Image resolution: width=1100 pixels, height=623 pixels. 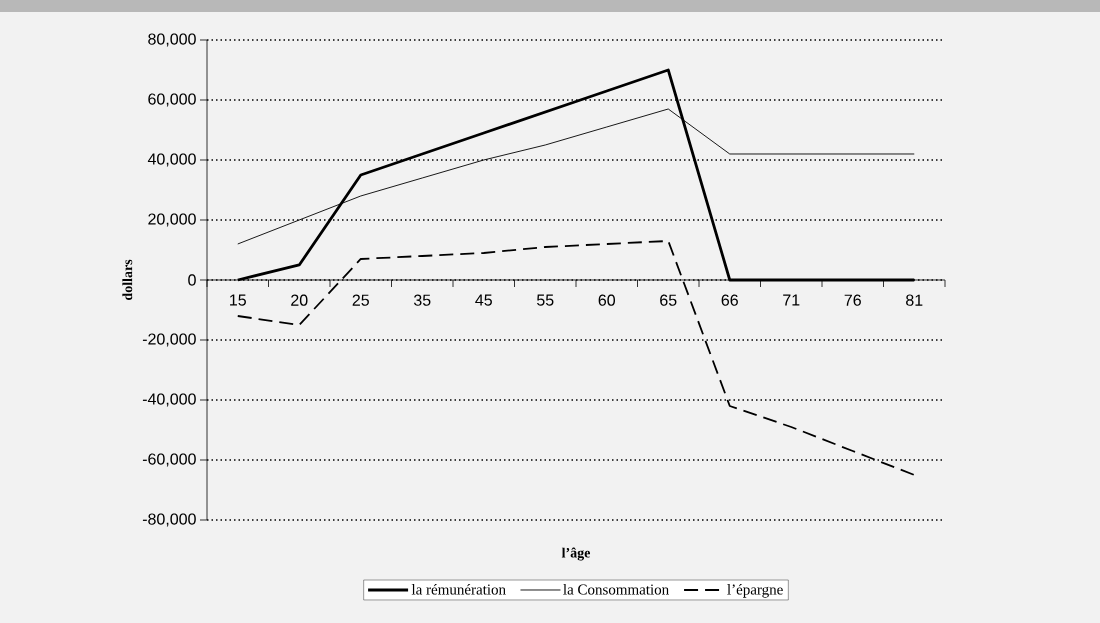 What do you see at coordinates (729, 300) in the screenshot?
I see `x-tick-label: 66` at bounding box center [729, 300].